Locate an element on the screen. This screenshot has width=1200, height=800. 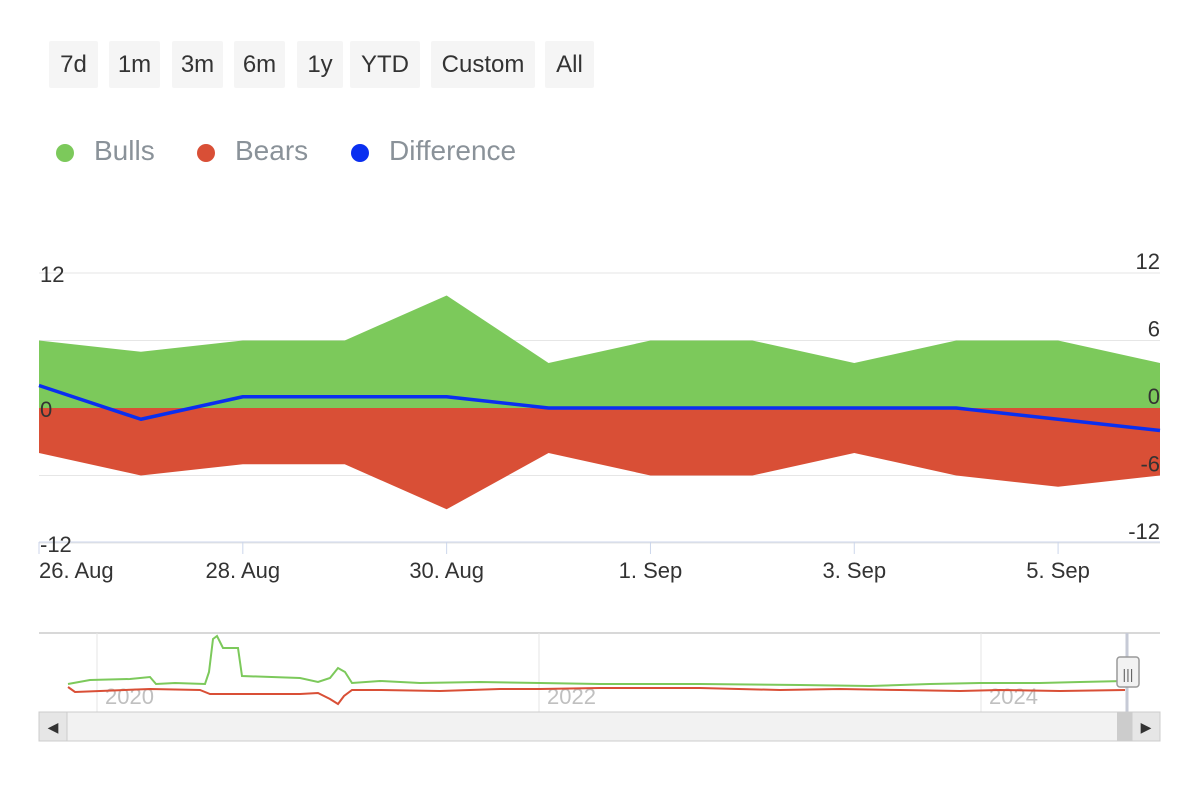
x-tick-label: 28. Aug is located at coordinates (242, 570).